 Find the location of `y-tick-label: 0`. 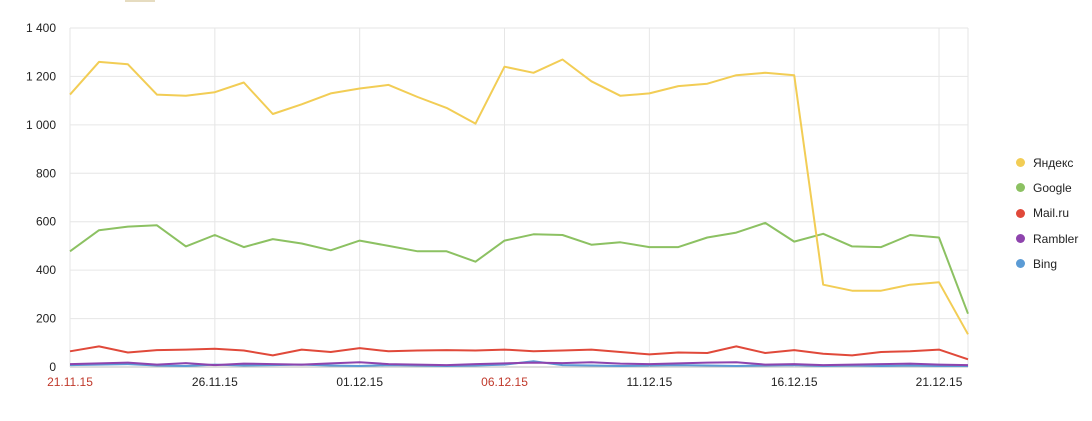

y-tick-label: 0 is located at coordinates (52, 367).